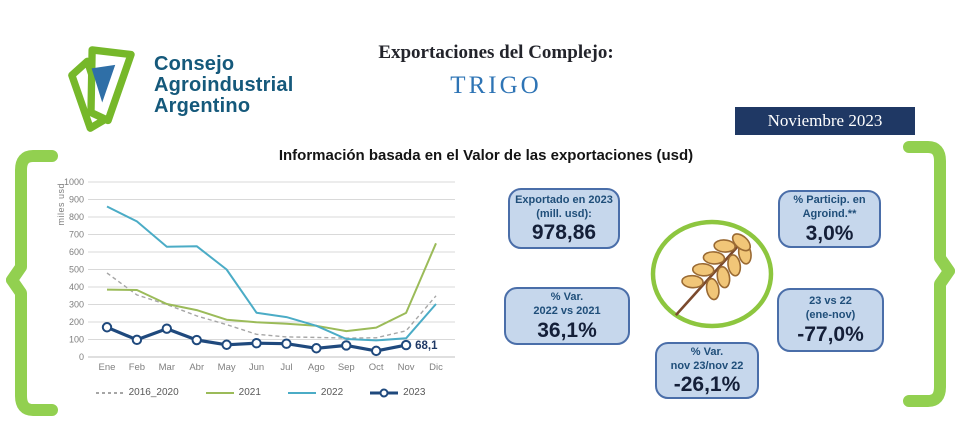 The image size is (972, 427). I want to click on stat-23-vs-22: 23 vs 22 (ene-nov) -77,0%, so click(830, 320).